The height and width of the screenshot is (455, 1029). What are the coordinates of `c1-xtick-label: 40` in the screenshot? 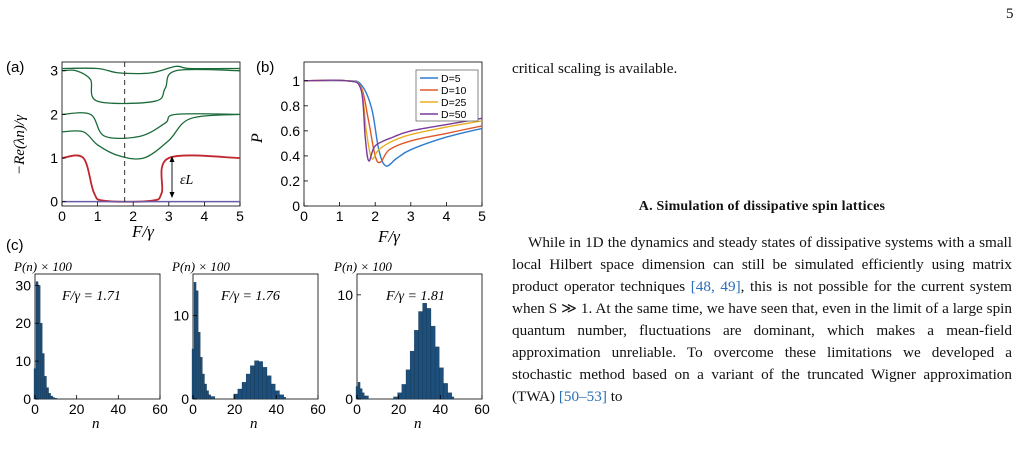 It's located at (119, 409).